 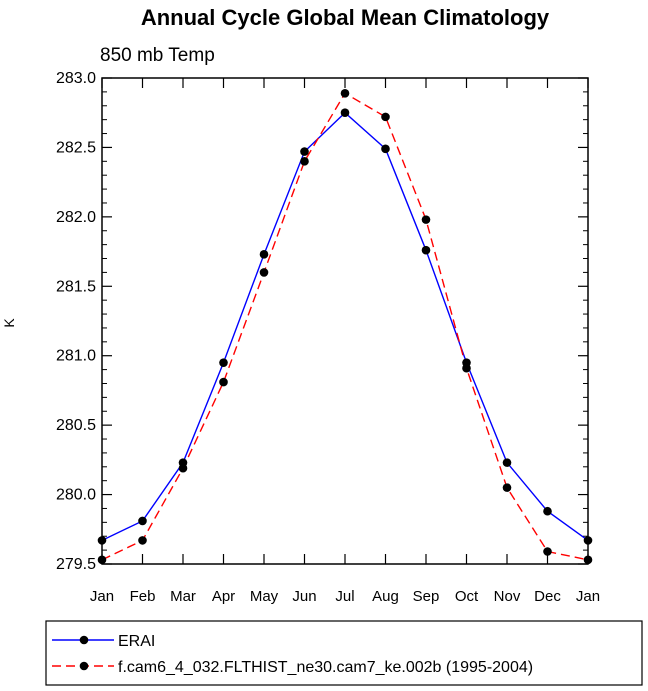 I want to click on y-tick-label: 283.0, so click(x=76, y=78).